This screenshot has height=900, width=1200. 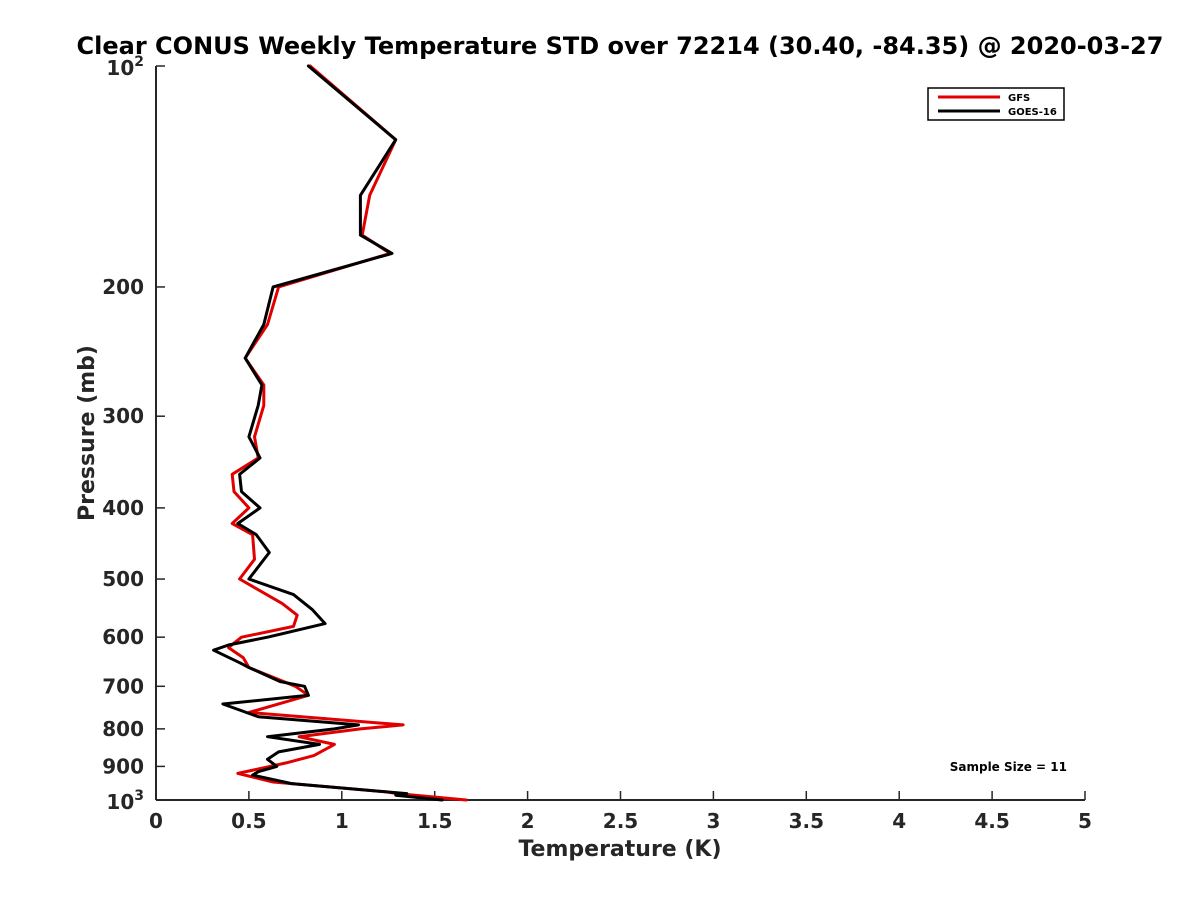 I want to click on x-tick-label: 0, so click(x=156, y=821).